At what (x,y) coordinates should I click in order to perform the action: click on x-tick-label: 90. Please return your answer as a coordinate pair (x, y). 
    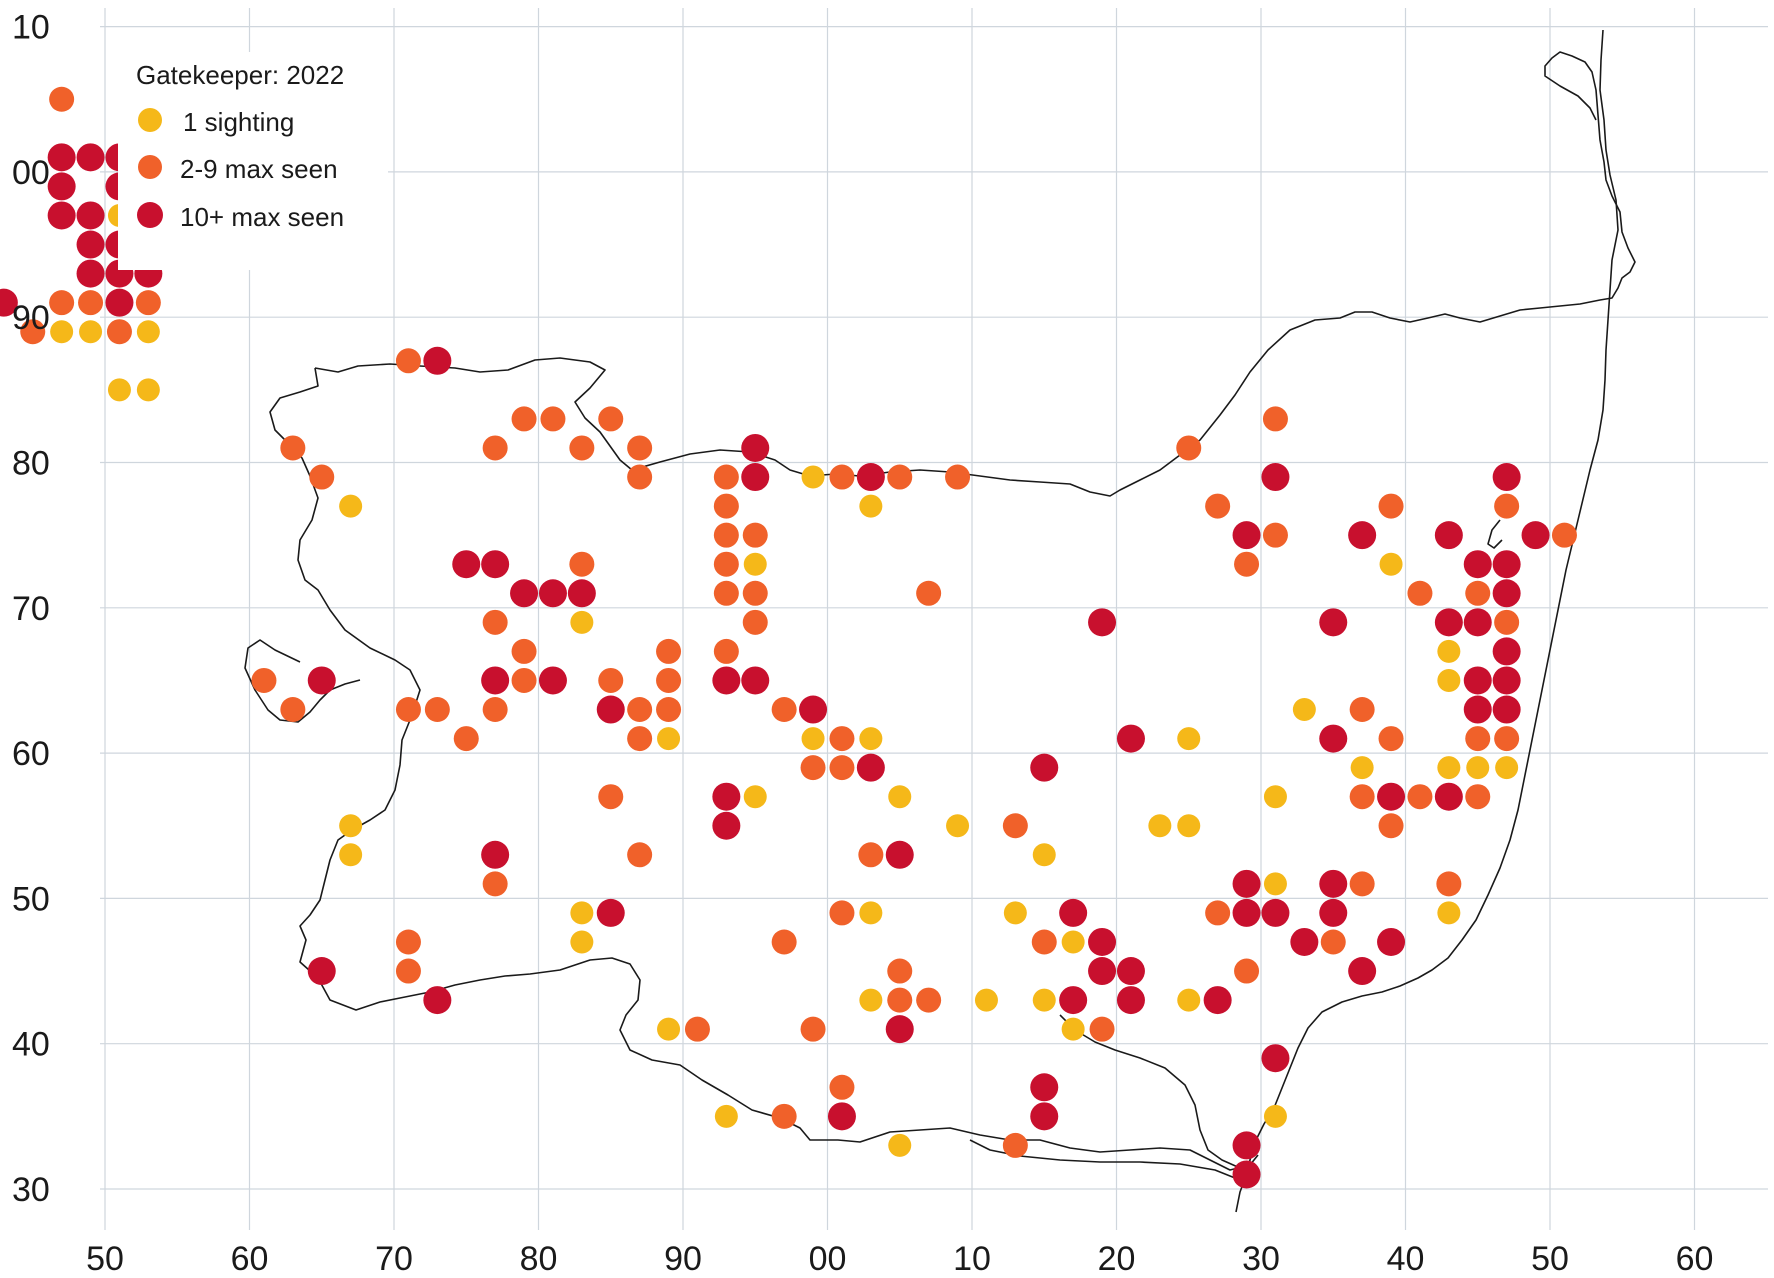
    Looking at the image, I should click on (683, 1259).